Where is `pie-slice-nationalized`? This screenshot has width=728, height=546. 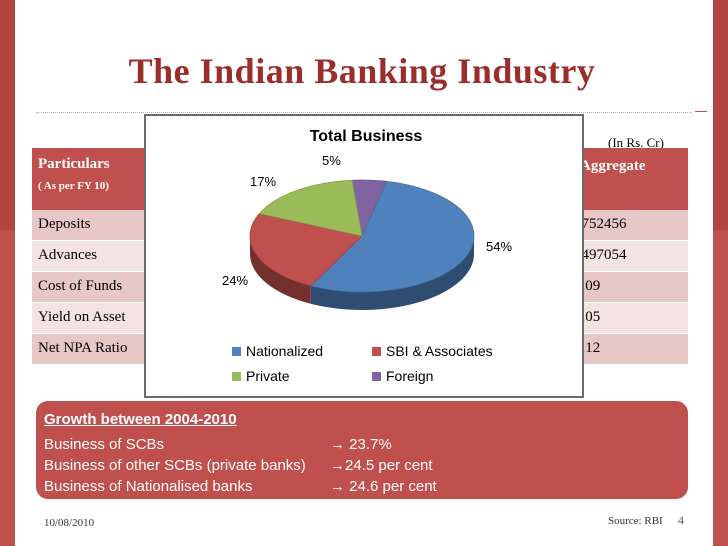 pie-slice-nationalized is located at coordinates (392, 236).